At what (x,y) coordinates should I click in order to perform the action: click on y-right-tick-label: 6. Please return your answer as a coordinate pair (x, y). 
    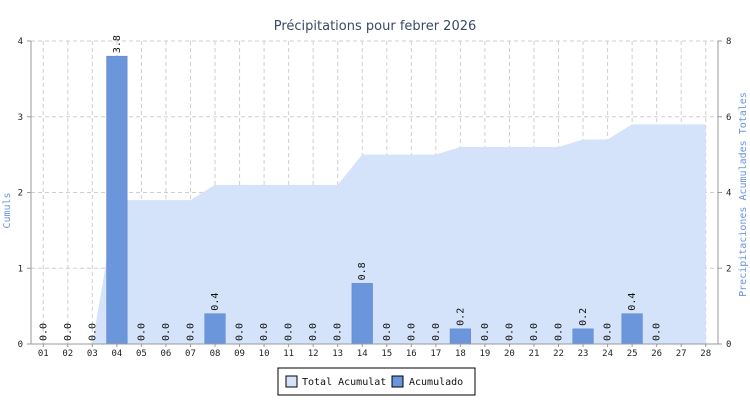
    Looking at the image, I should click on (728, 118).